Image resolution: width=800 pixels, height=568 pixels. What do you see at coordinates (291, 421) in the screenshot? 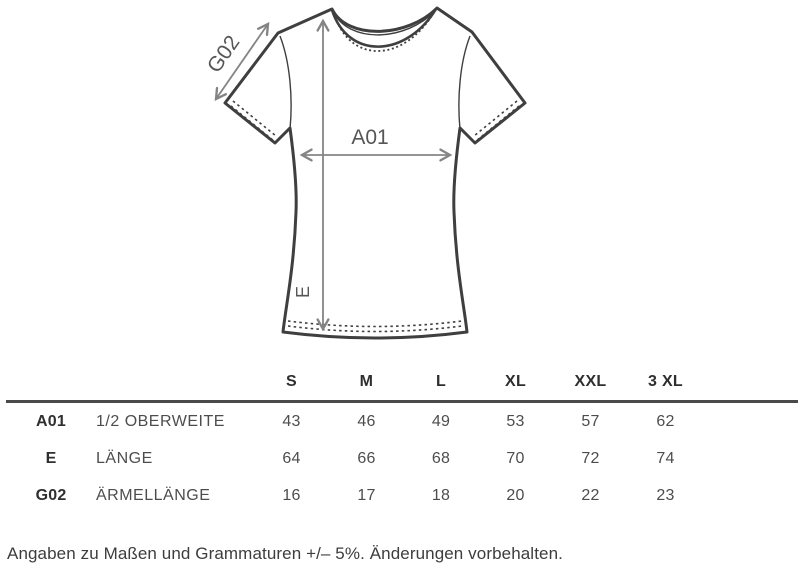
I see `measure-value: 43` at bounding box center [291, 421].